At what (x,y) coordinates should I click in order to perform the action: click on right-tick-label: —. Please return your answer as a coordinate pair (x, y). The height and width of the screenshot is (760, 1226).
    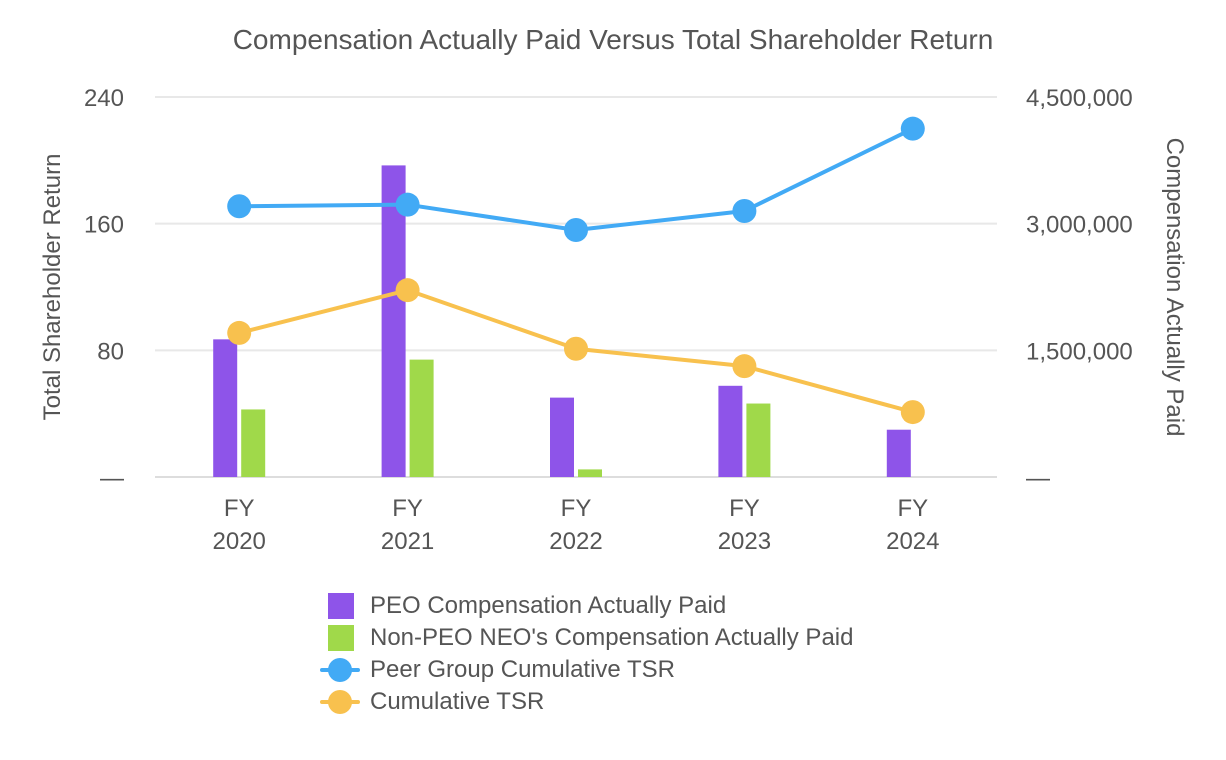
    Looking at the image, I should click on (1038, 478).